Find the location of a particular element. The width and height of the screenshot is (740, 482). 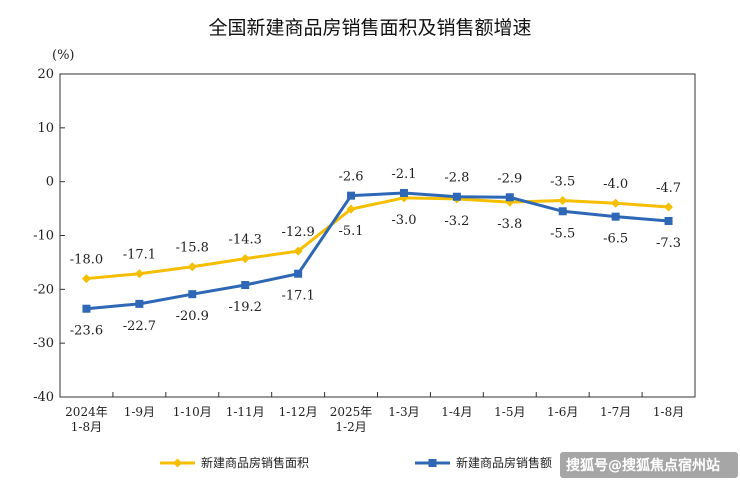

chart-title: 全国新建商品房销售面积及销售额增速 is located at coordinates (369, 28).